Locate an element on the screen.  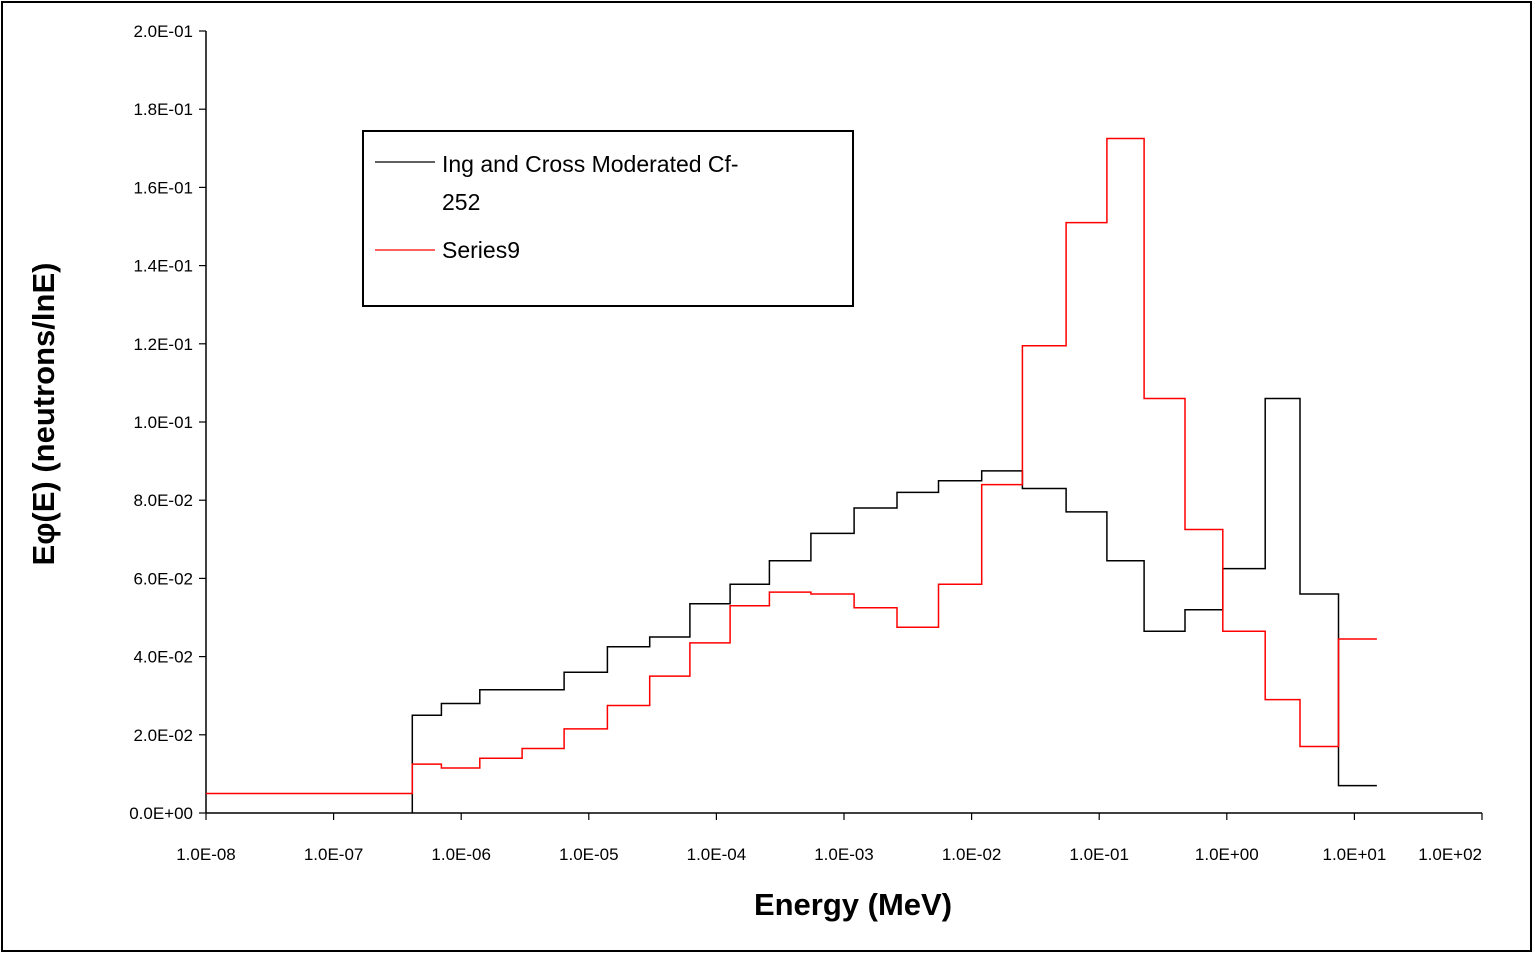
y-tick-label: 1.8E-01 is located at coordinates (163, 109).